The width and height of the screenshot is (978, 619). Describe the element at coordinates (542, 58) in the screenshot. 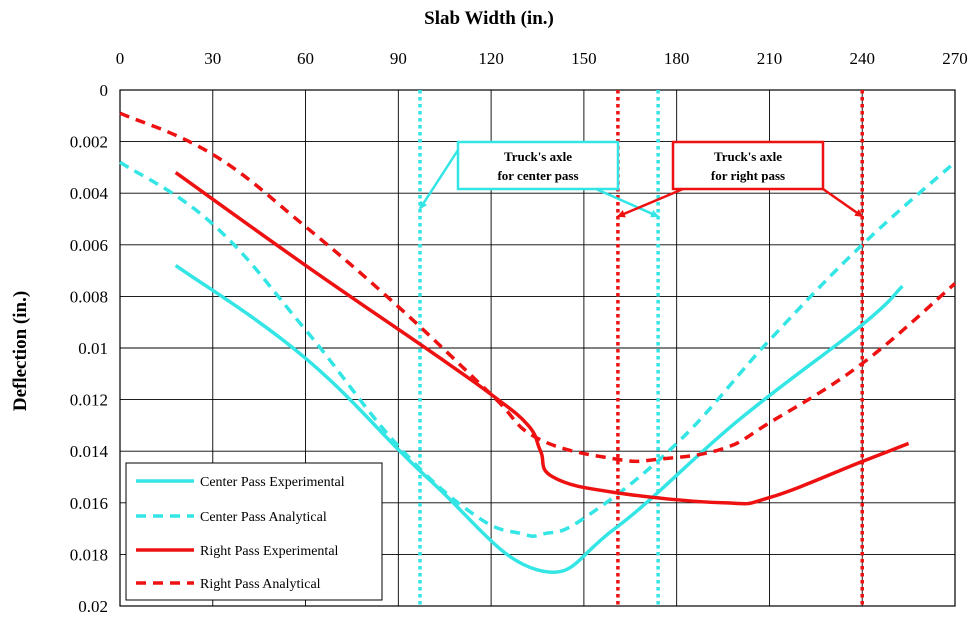

I see `x-tick-labels: 0 30 60 90 120 150 180 210 240 270` at that location.